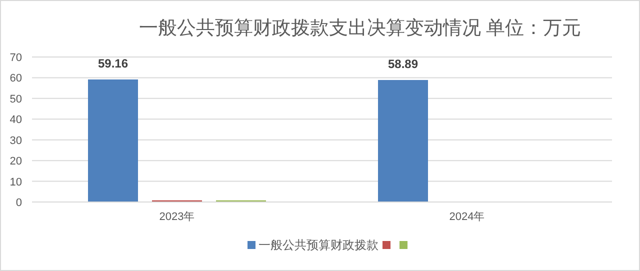 The height and width of the screenshot is (271, 640). I want to click on y-tick-label: 20, so click(16, 162).